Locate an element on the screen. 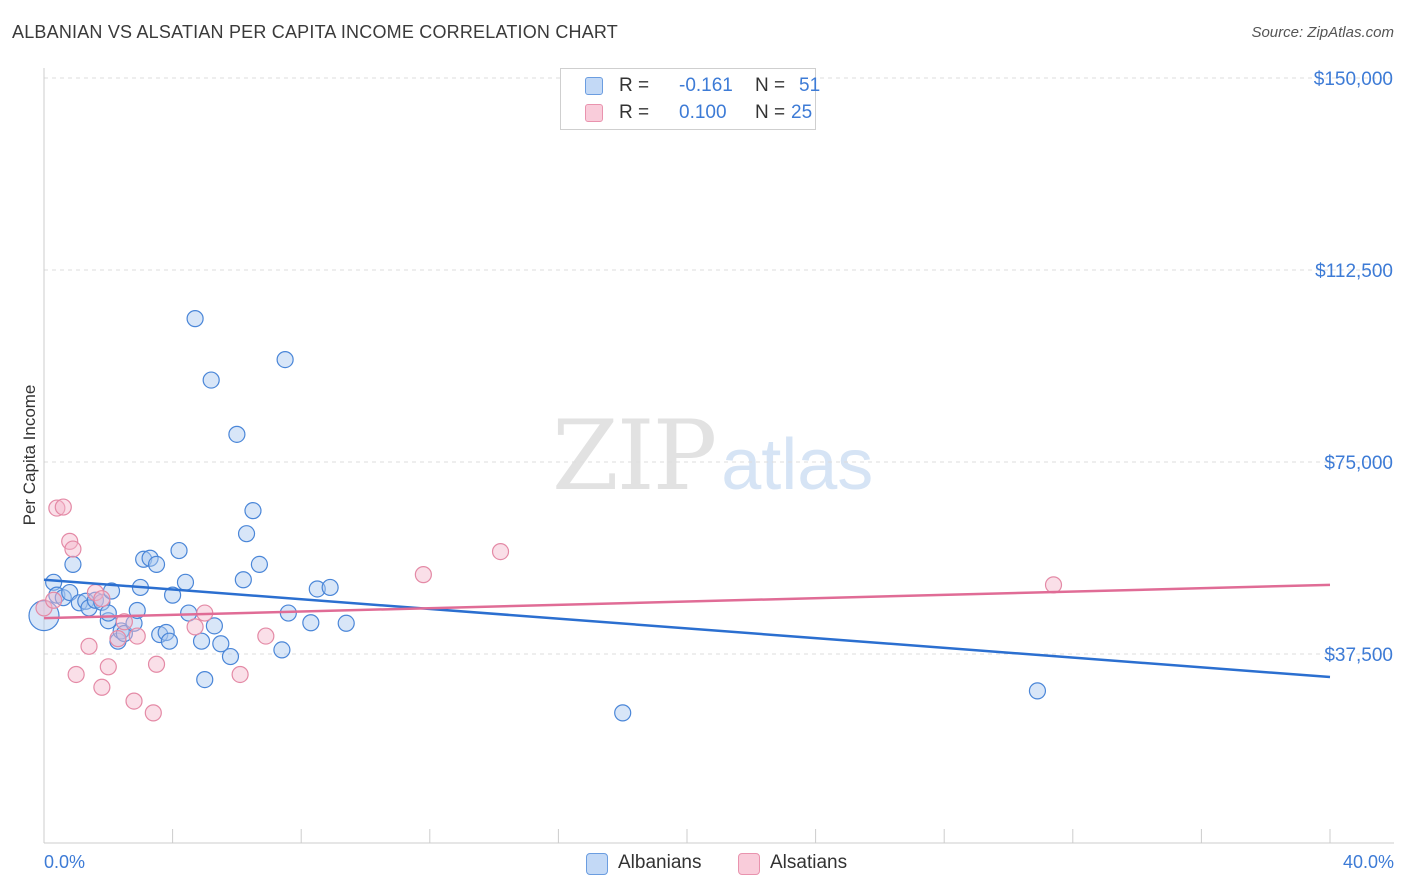 The height and width of the screenshot is (892, 1406). x-tick-min: 0.0% is located at coordinates (65, 862).